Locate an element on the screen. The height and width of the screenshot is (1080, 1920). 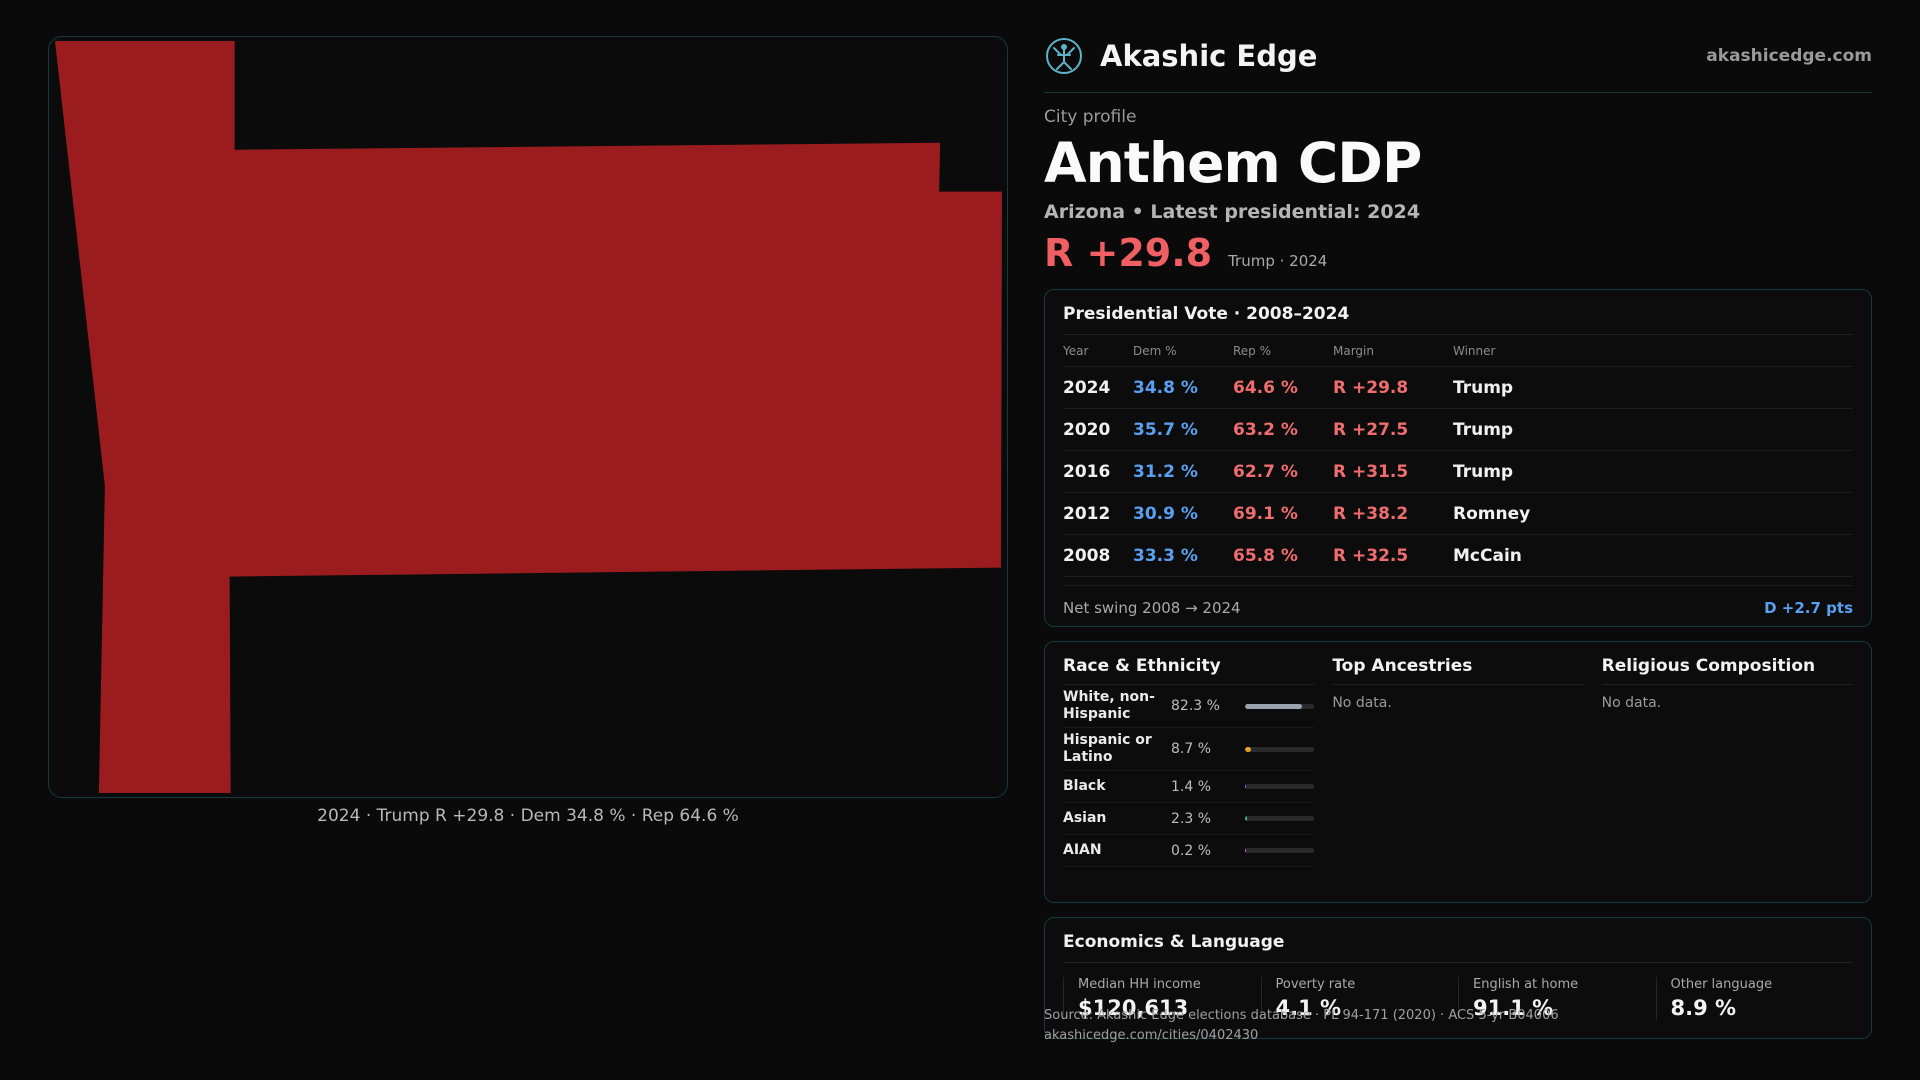
stat-label: Poverty rate is located at coordinates (1315, 984).